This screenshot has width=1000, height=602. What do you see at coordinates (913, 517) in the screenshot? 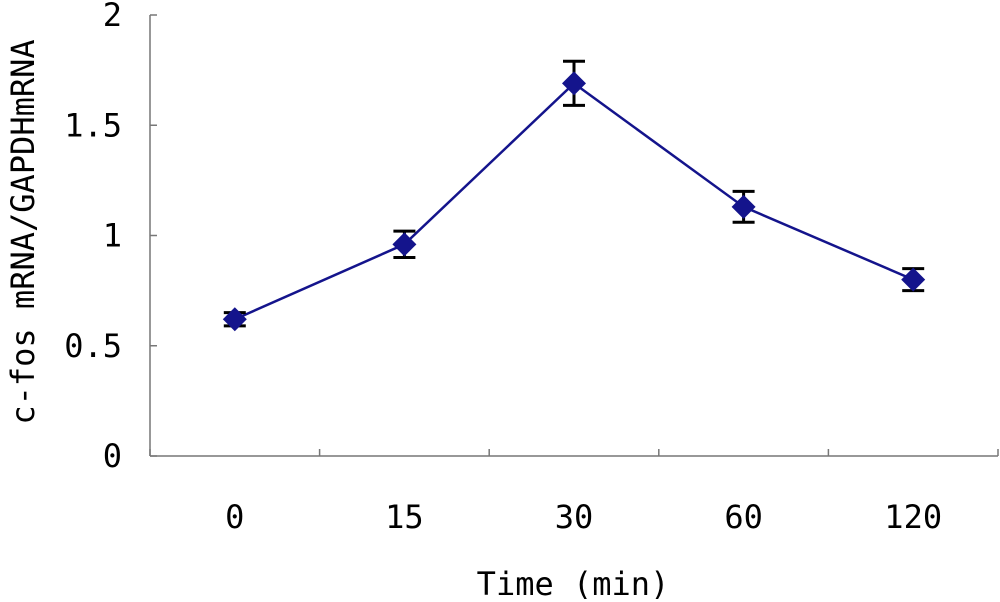
I see `x-tick-label: 120` at bounding box center [913, 517].